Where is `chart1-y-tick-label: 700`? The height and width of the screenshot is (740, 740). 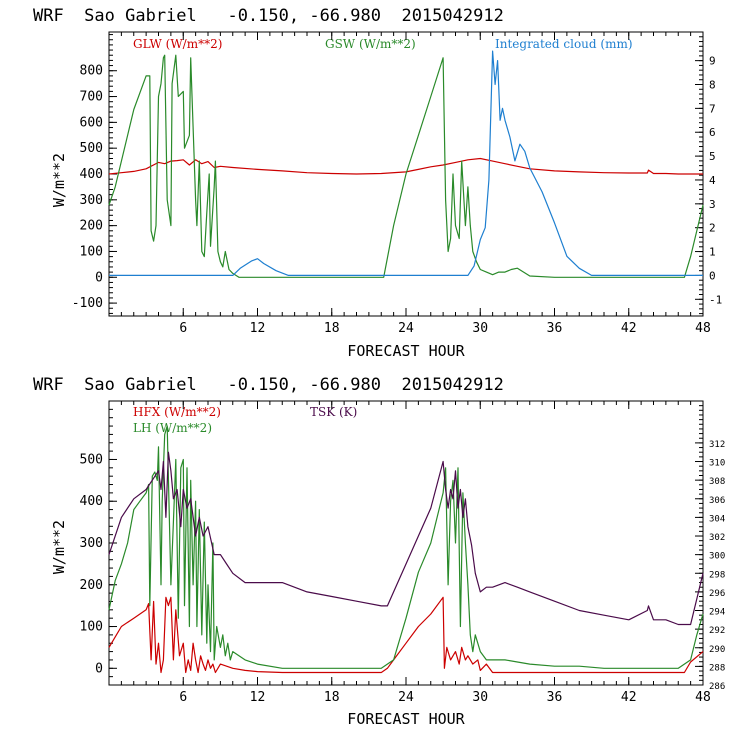
chart1-y-tick-label: 700 is located at coordinates (91, 97).